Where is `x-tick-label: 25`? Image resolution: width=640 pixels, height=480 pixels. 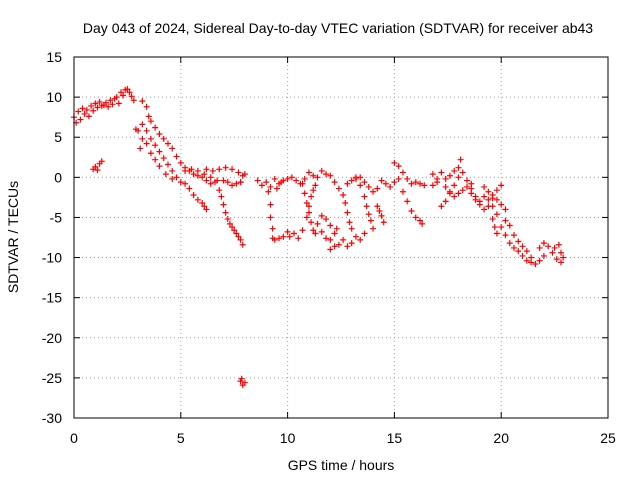
x-tick-label: 25 is located at coordinates (608, 438).